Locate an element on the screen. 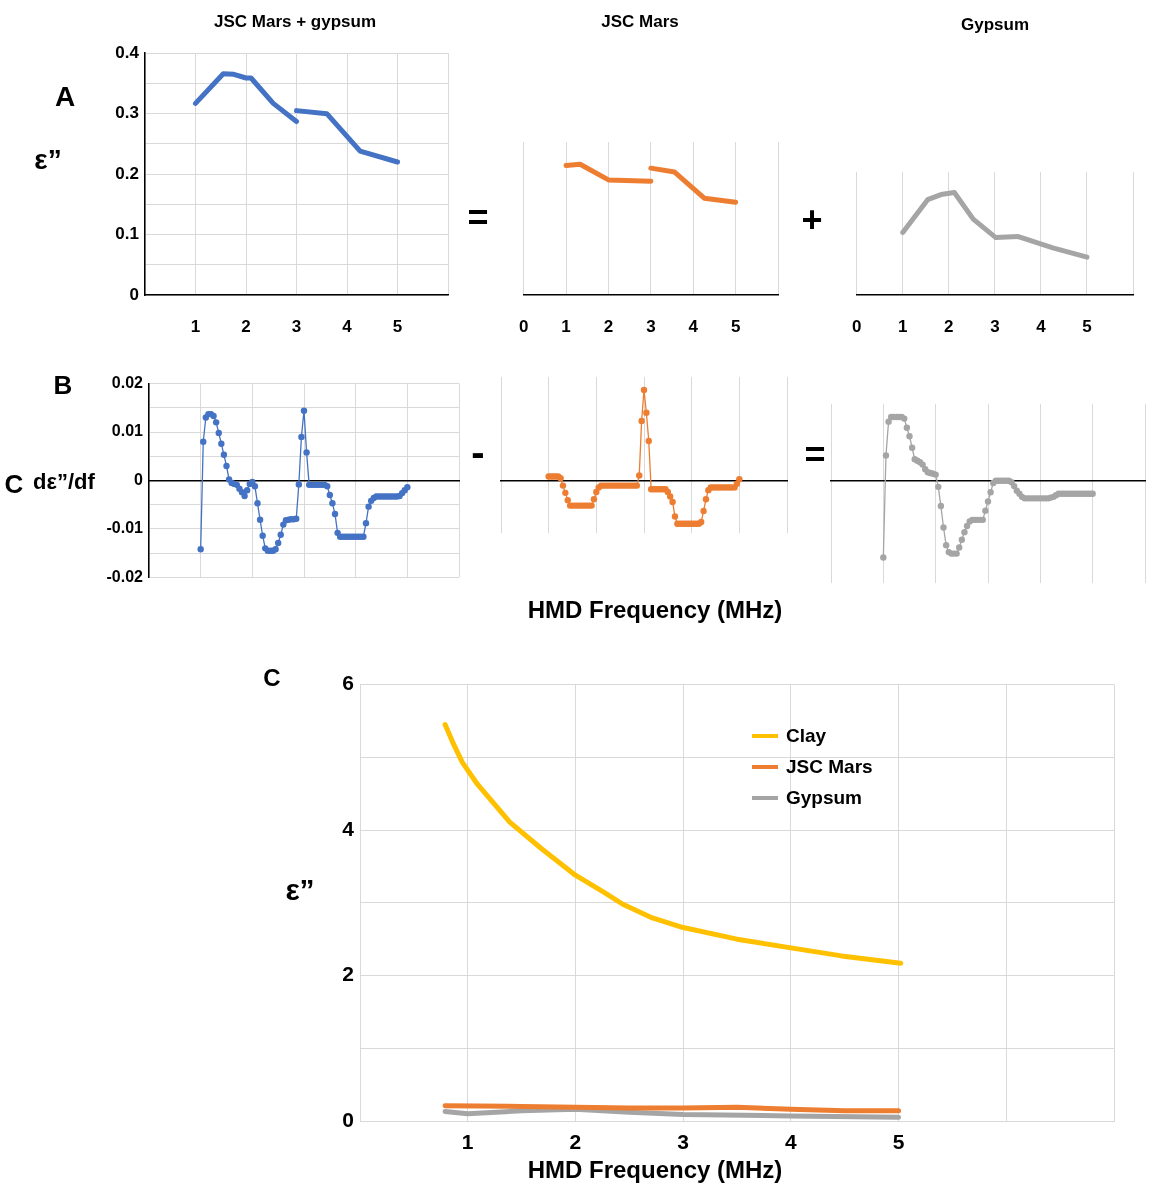 This screenshot has width=1155, height=1190. text: A is located at coordinates (65, 97).